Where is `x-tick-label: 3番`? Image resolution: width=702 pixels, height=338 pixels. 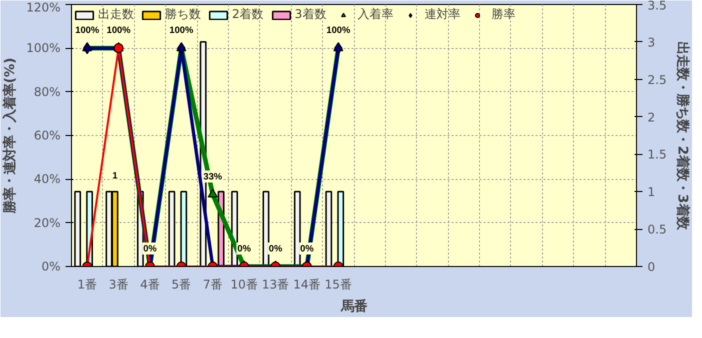 x-tick-label: 3番 is located at coordinates (118, 285).